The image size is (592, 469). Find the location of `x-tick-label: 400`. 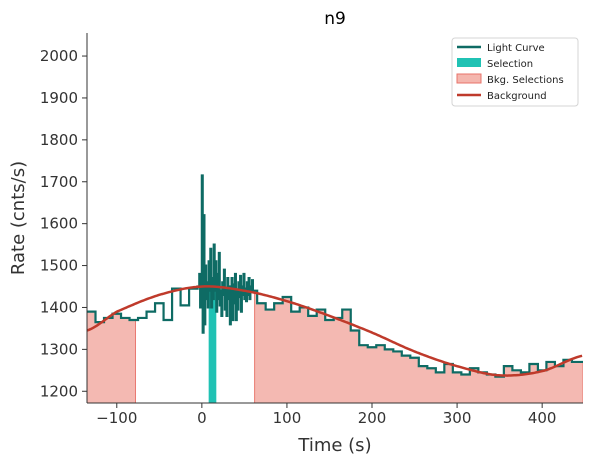

x-tick-label: 400 is located at coordinates (542, 418).